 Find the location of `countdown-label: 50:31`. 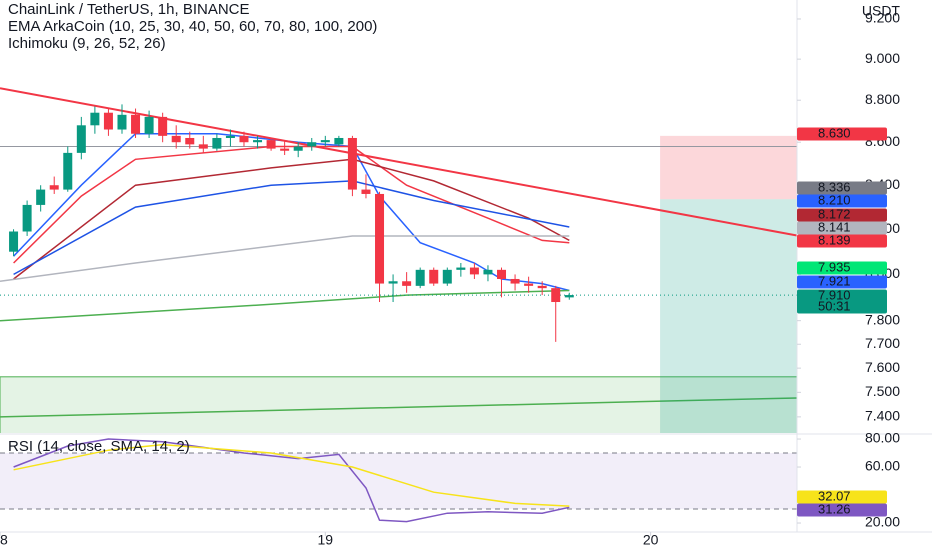

countdown-label: 50:31 is located at coordinates (834, 305).